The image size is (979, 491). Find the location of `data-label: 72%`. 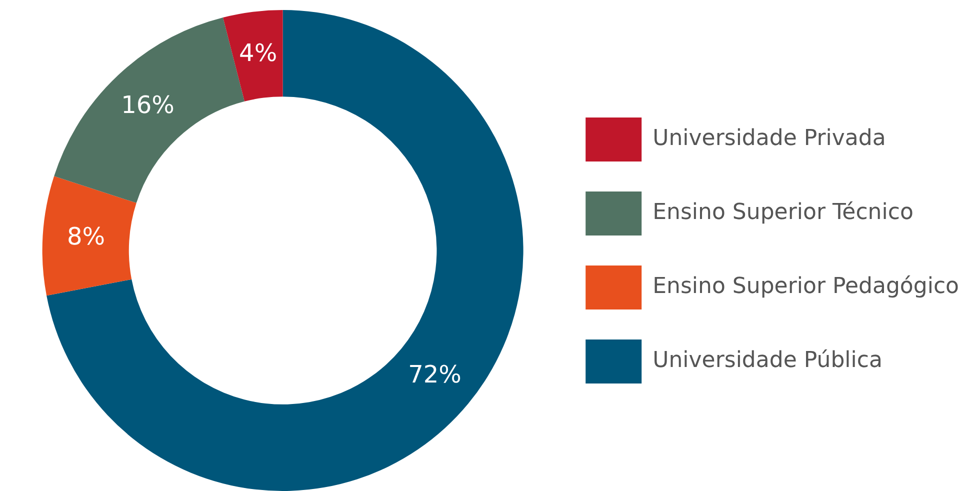

data-label: 72% is located at coordinates (435, 374).